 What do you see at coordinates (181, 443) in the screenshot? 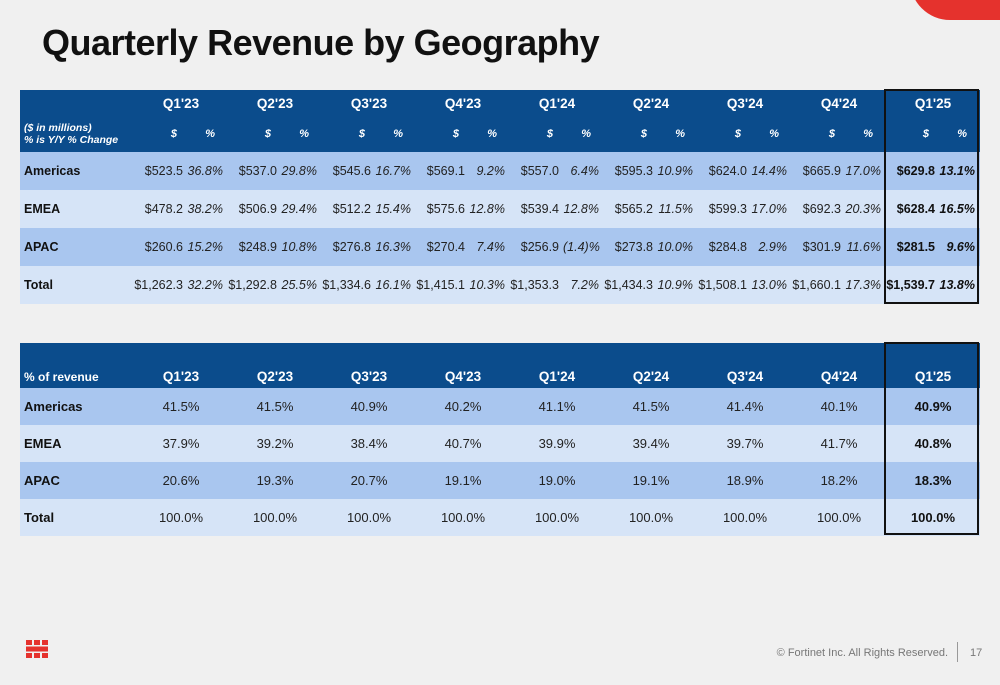
I see `share-value: 37.9%` at bounding box center [181, 443].